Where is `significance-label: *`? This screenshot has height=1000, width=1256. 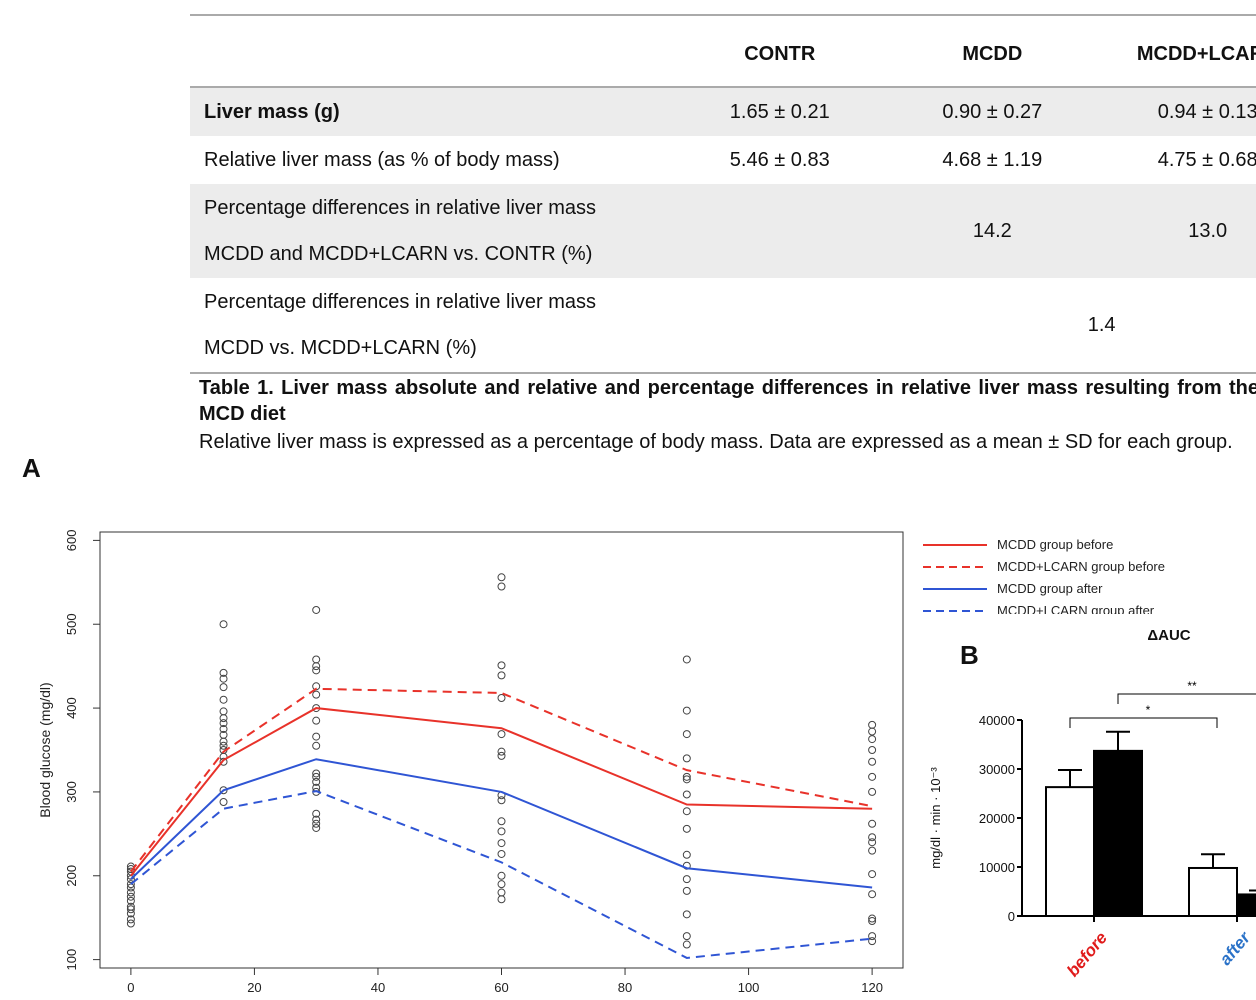
significance-label: * is located at coordinates (1148, 710).